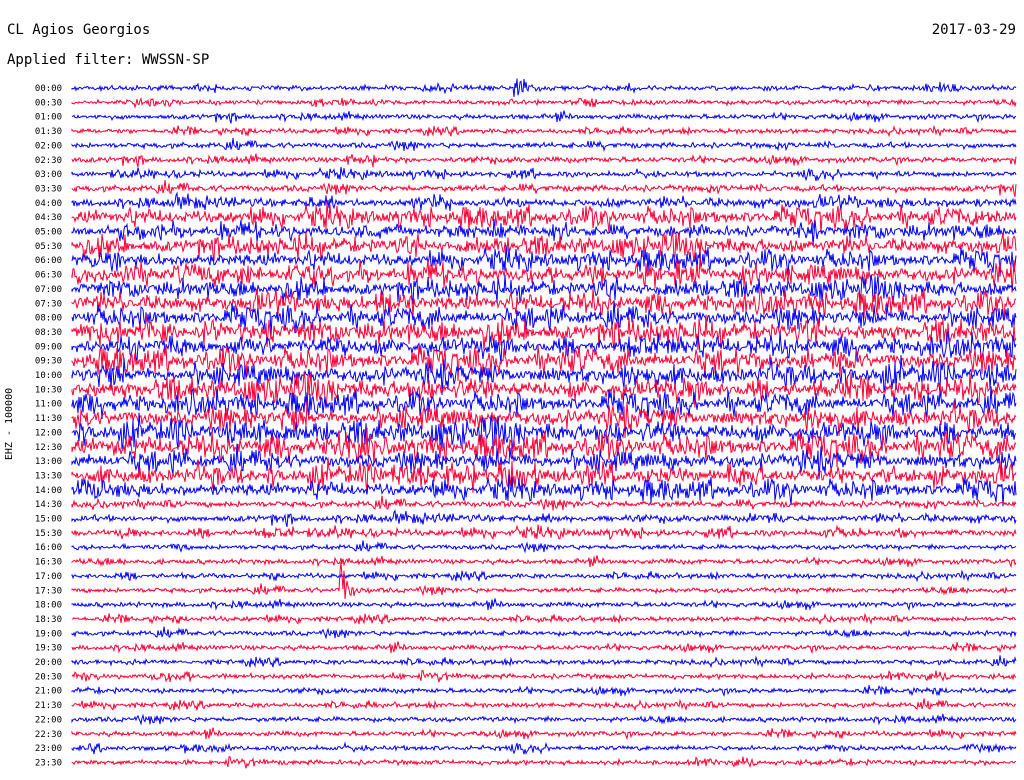  What do you see at coordinates (48, 620) in the screenshot?
I see `row-label: 18:30` at bounding box center [48, 620].